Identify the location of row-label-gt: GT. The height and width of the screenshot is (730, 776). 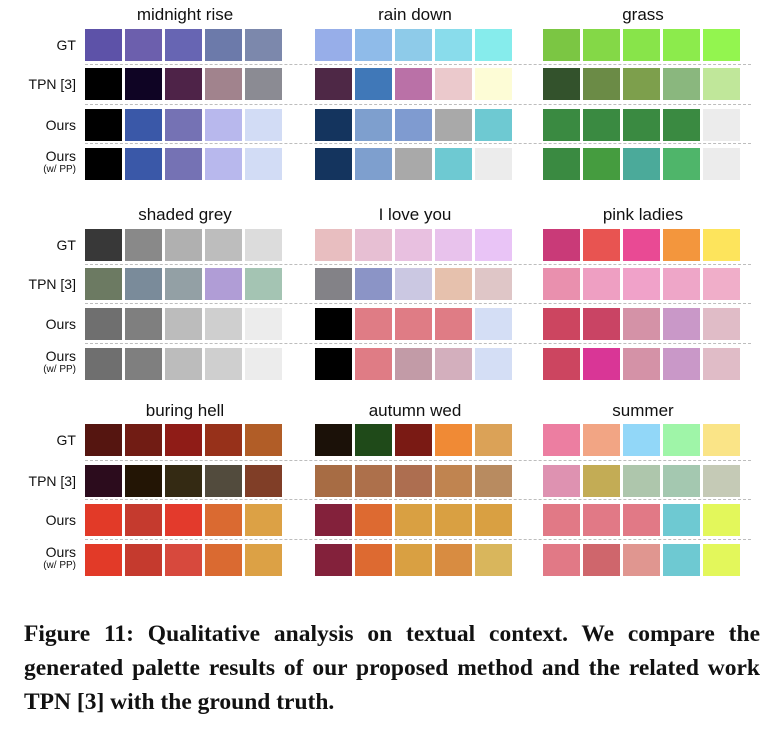
(38, 440).